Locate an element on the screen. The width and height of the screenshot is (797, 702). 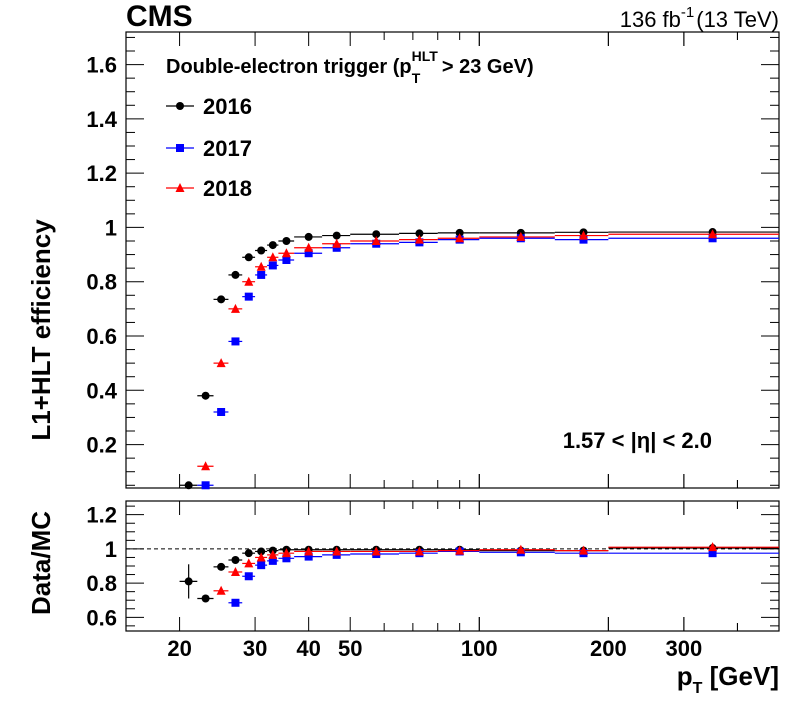
y-tick-label: 0.4 is located at coordinates (101, 390).